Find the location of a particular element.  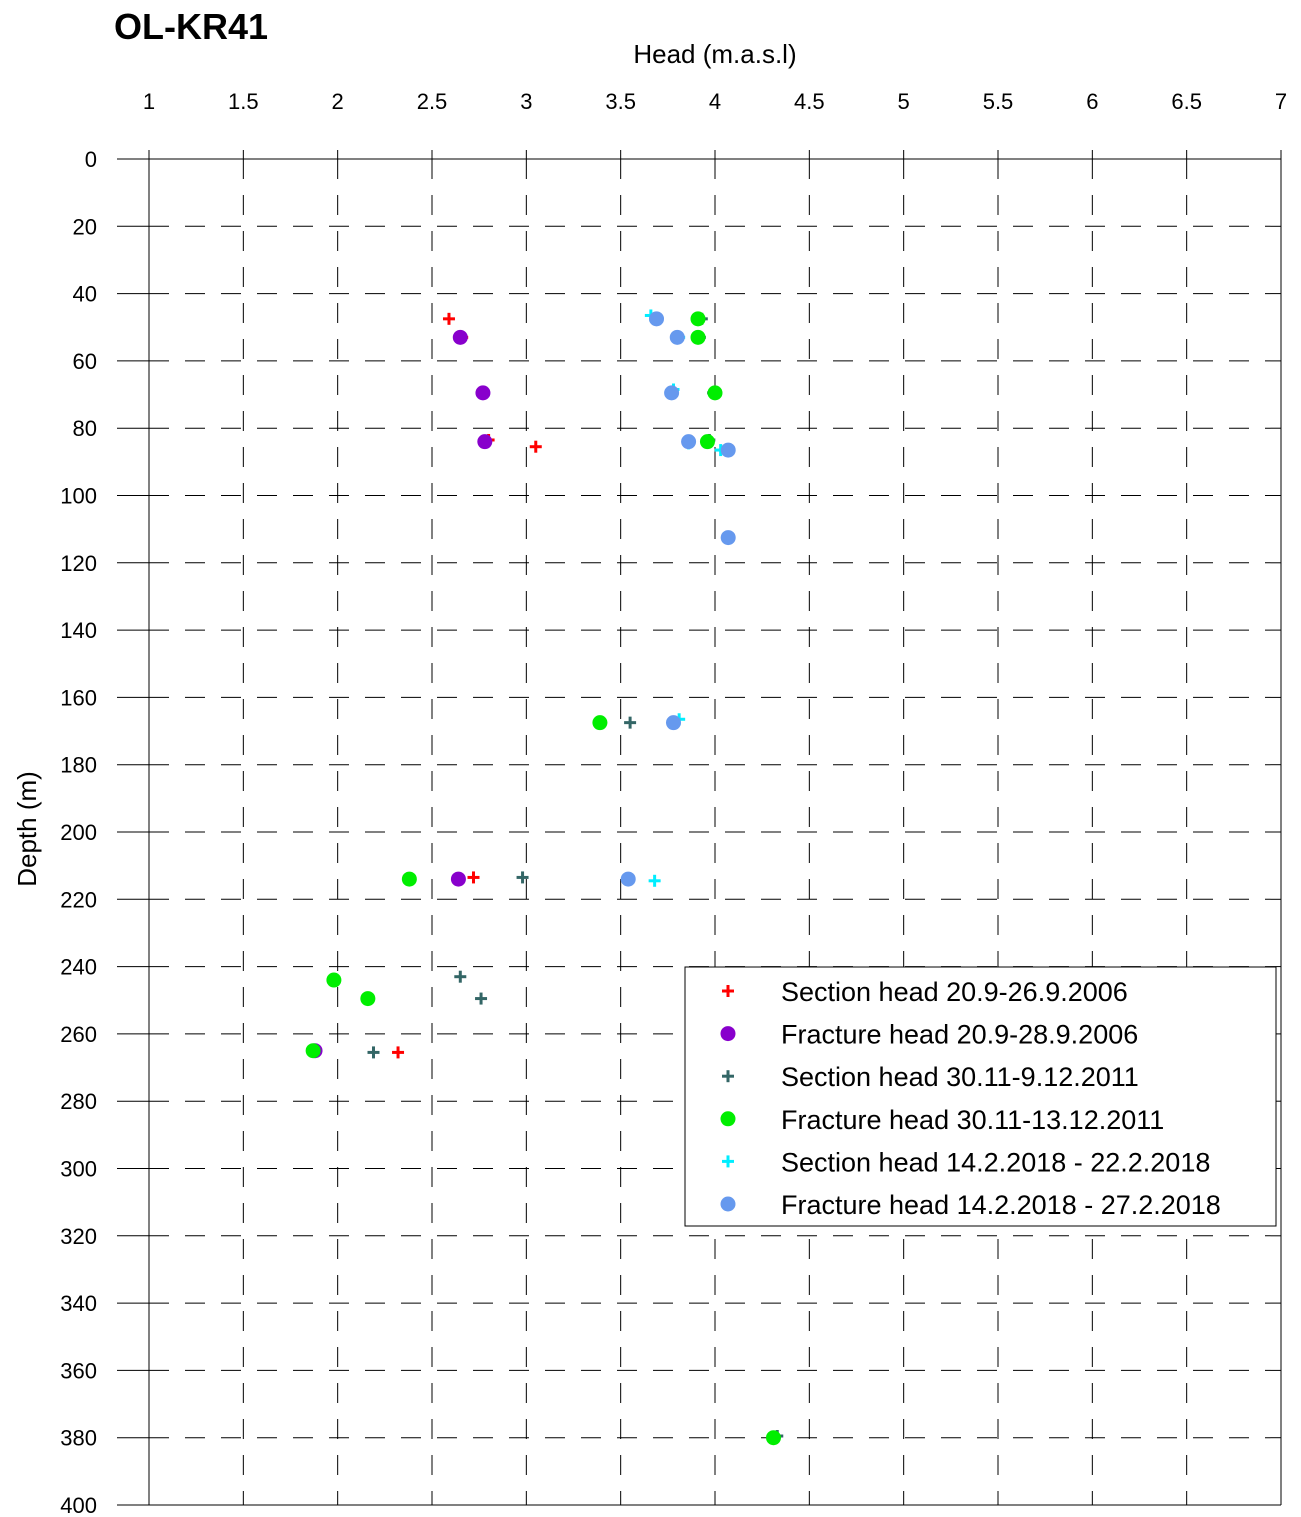

y-tick-label: 220 is located at coordinates (78, 899).